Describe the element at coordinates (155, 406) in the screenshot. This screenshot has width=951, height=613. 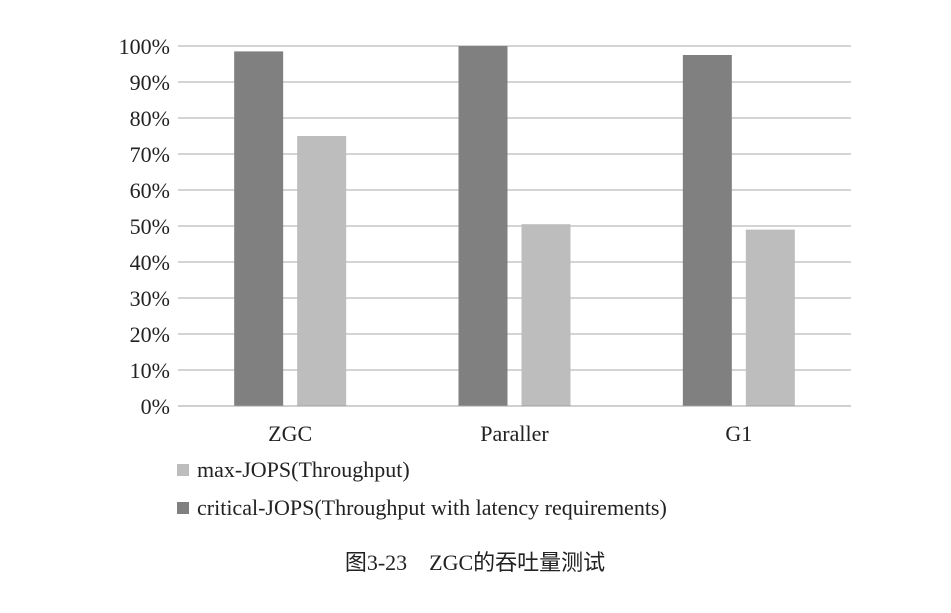
I see `y-tick-label: 0%` at that location.